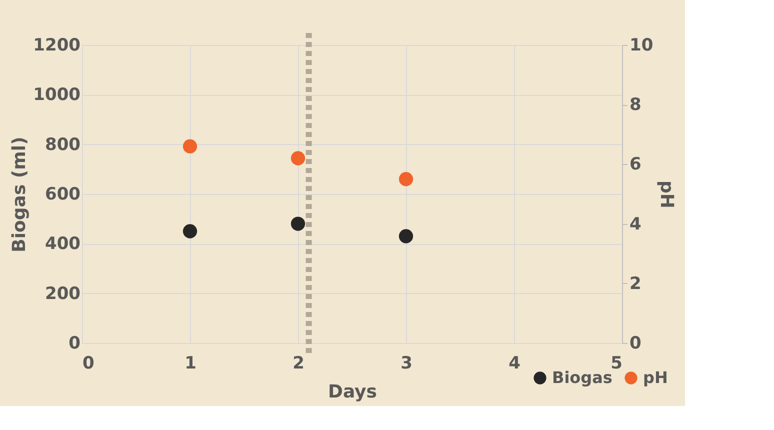 Image resolution: width=774 pixels, height=430 pixels. What do you see at coordinates (57, 95) in the screenshot?
I see `y-tick-label: 1000` at bounding box center [57, 95].